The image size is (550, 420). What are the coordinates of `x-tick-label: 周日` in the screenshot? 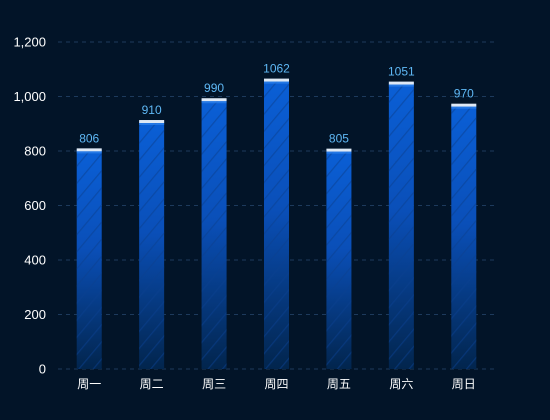 It's located at (464, 384).